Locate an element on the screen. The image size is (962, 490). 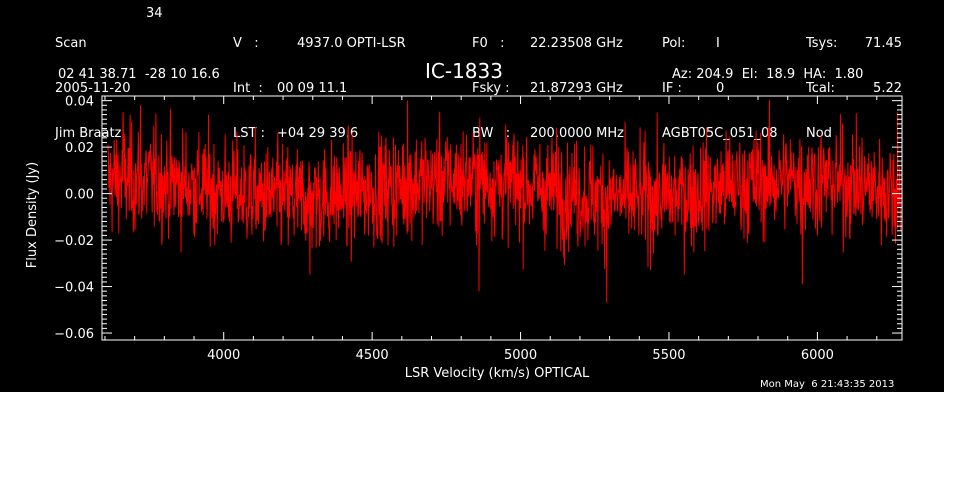
x-axis-label: LSR Velocity (km/s) OPTICAL is located at coordinates (497, 373).